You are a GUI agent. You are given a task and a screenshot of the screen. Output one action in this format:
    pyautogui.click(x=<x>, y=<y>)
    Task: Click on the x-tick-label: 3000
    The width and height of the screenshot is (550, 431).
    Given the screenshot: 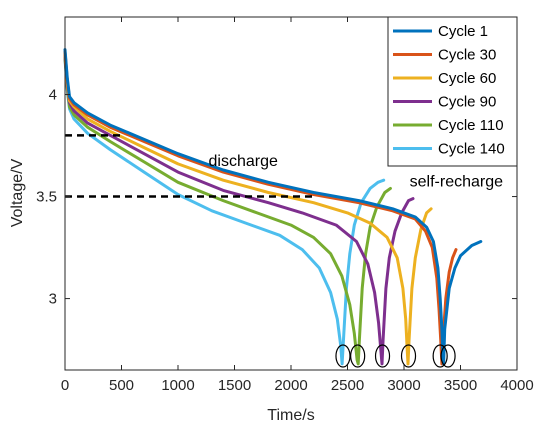 What is the action you would take?
    pyautogui.click(x=403, y=385)
    